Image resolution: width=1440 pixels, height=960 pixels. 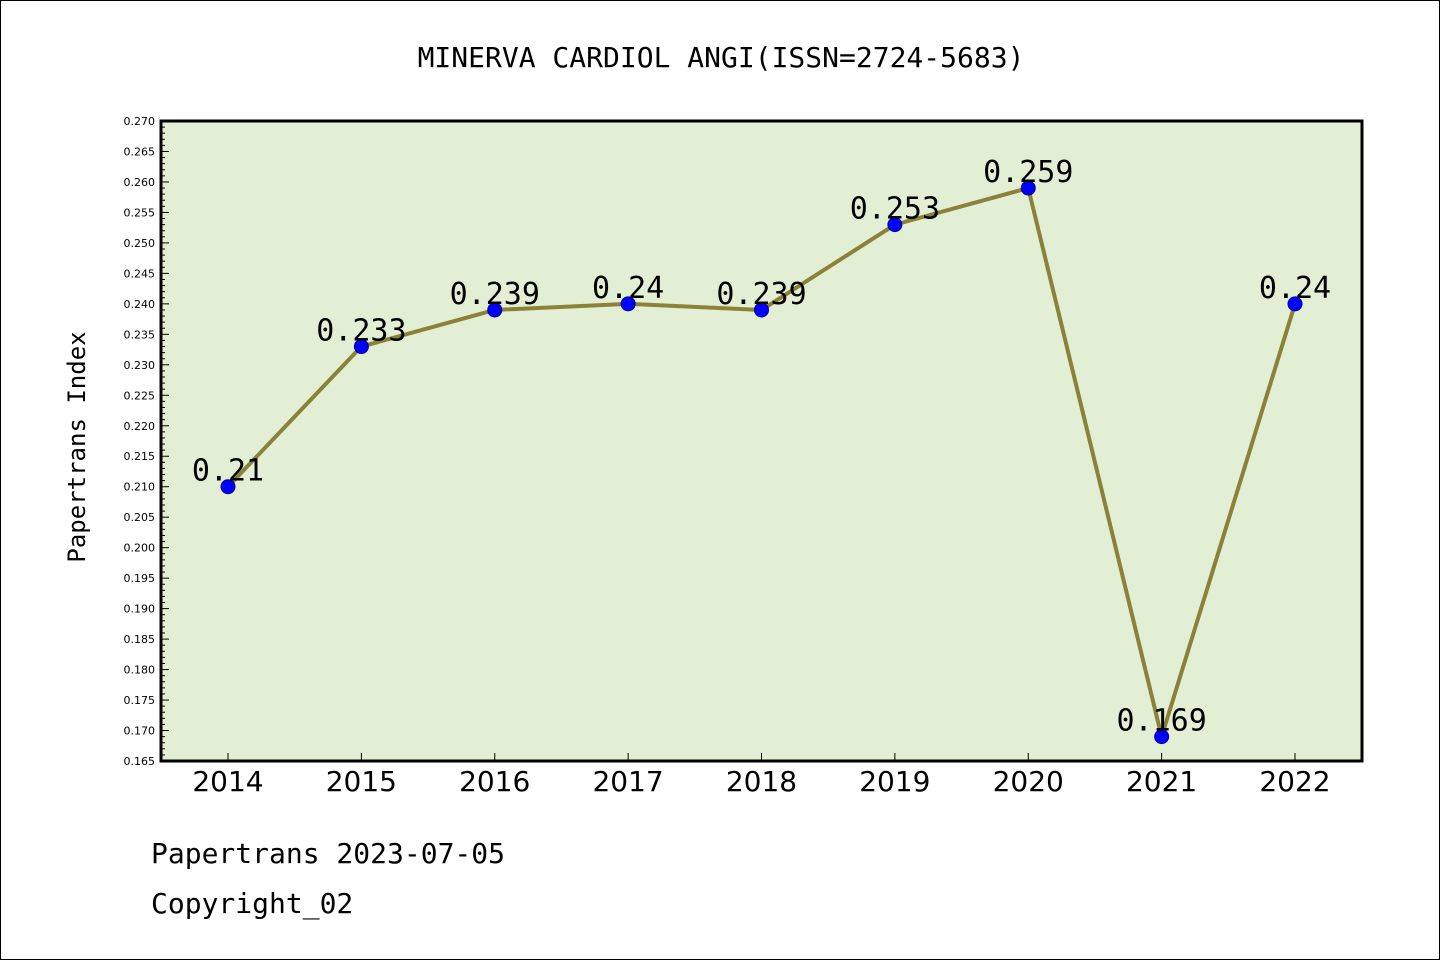 I want to click on data-label: 0.253, so click(x=895, y=209).